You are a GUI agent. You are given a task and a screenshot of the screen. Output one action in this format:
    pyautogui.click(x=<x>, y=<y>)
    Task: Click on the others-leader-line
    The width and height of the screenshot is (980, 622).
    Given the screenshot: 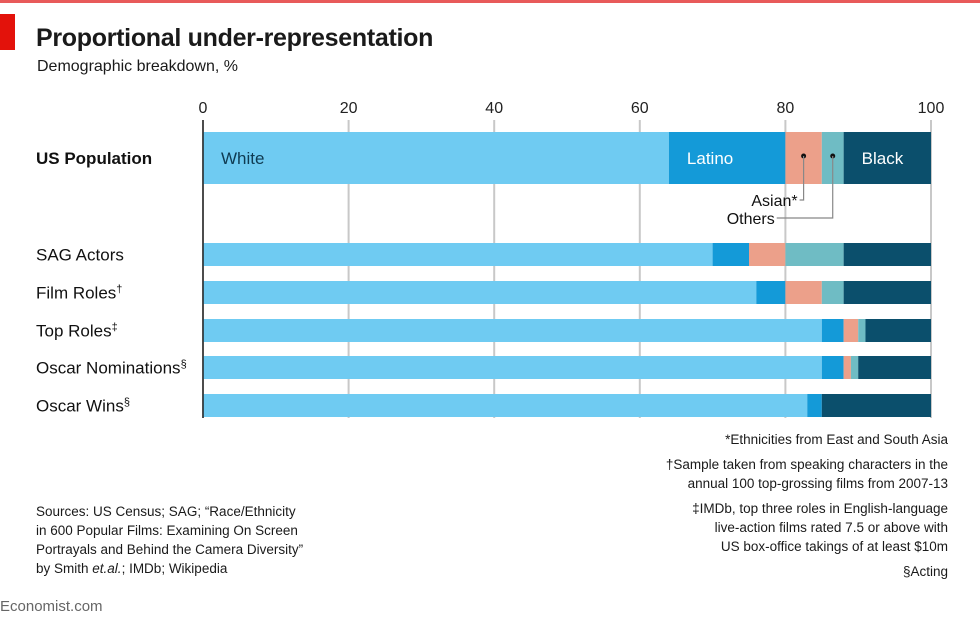 What is the action you would take?
    pyautogui.click(x=805, y=187)
    